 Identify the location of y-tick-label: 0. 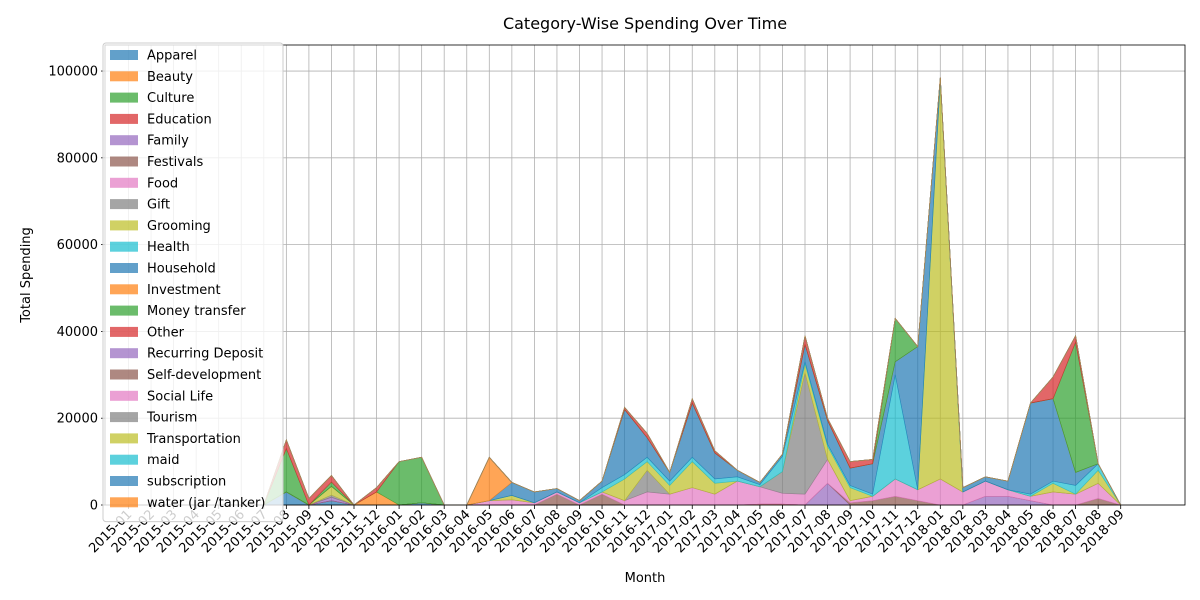
(94, 506).